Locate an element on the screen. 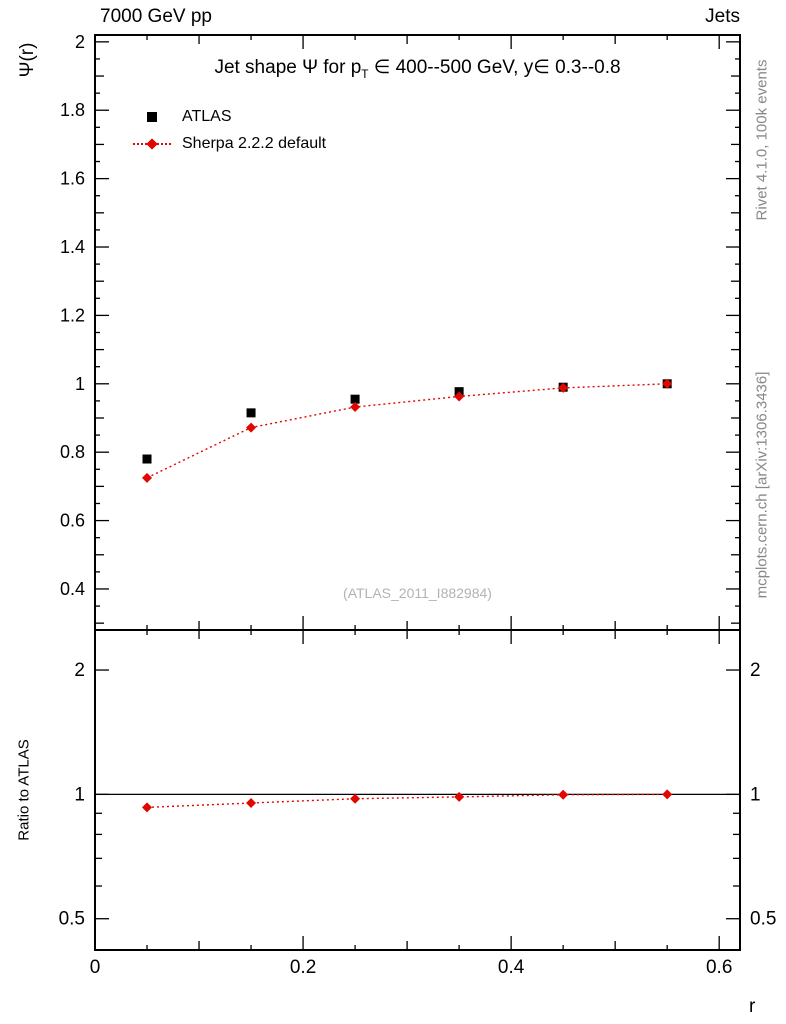 Image resolution: width=786 pixels, height=1024 pixels. legend-label-sherpa: Sherpa 2.2.2 default is located at coordinates (254, 143).